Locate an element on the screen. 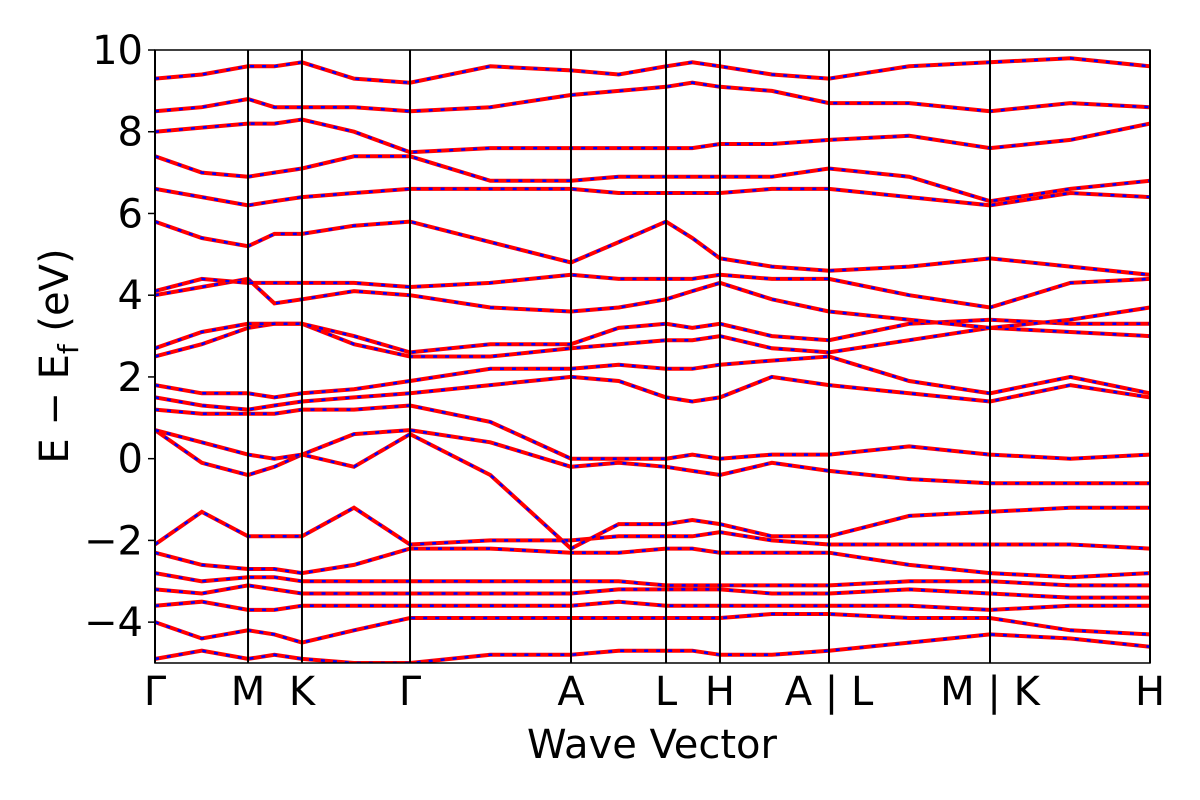 Image resolution: width=1200 pixels, height=800 pixels. y-tick-label: 2 is located at coordinates (130, 378).